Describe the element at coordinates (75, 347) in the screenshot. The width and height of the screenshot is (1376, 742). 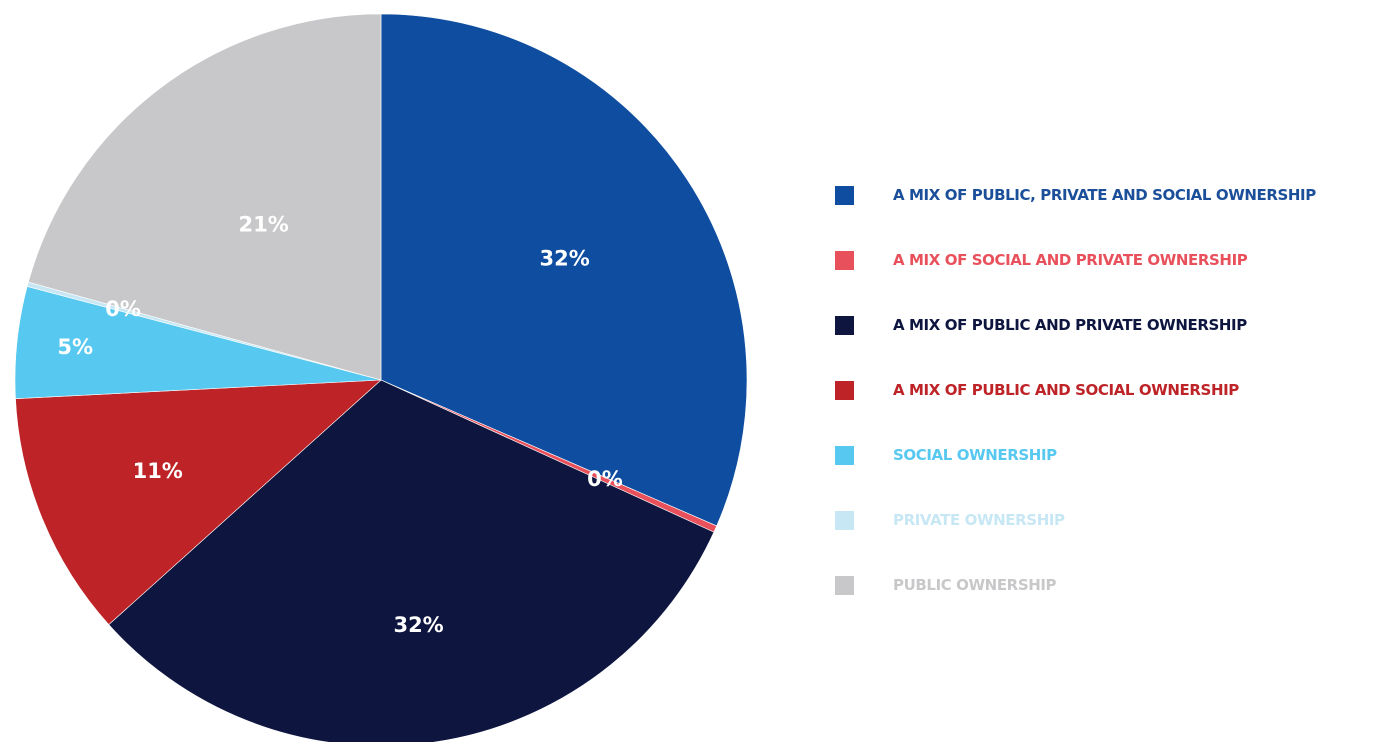
I see `slice-data-label-5: 5%` at that location.